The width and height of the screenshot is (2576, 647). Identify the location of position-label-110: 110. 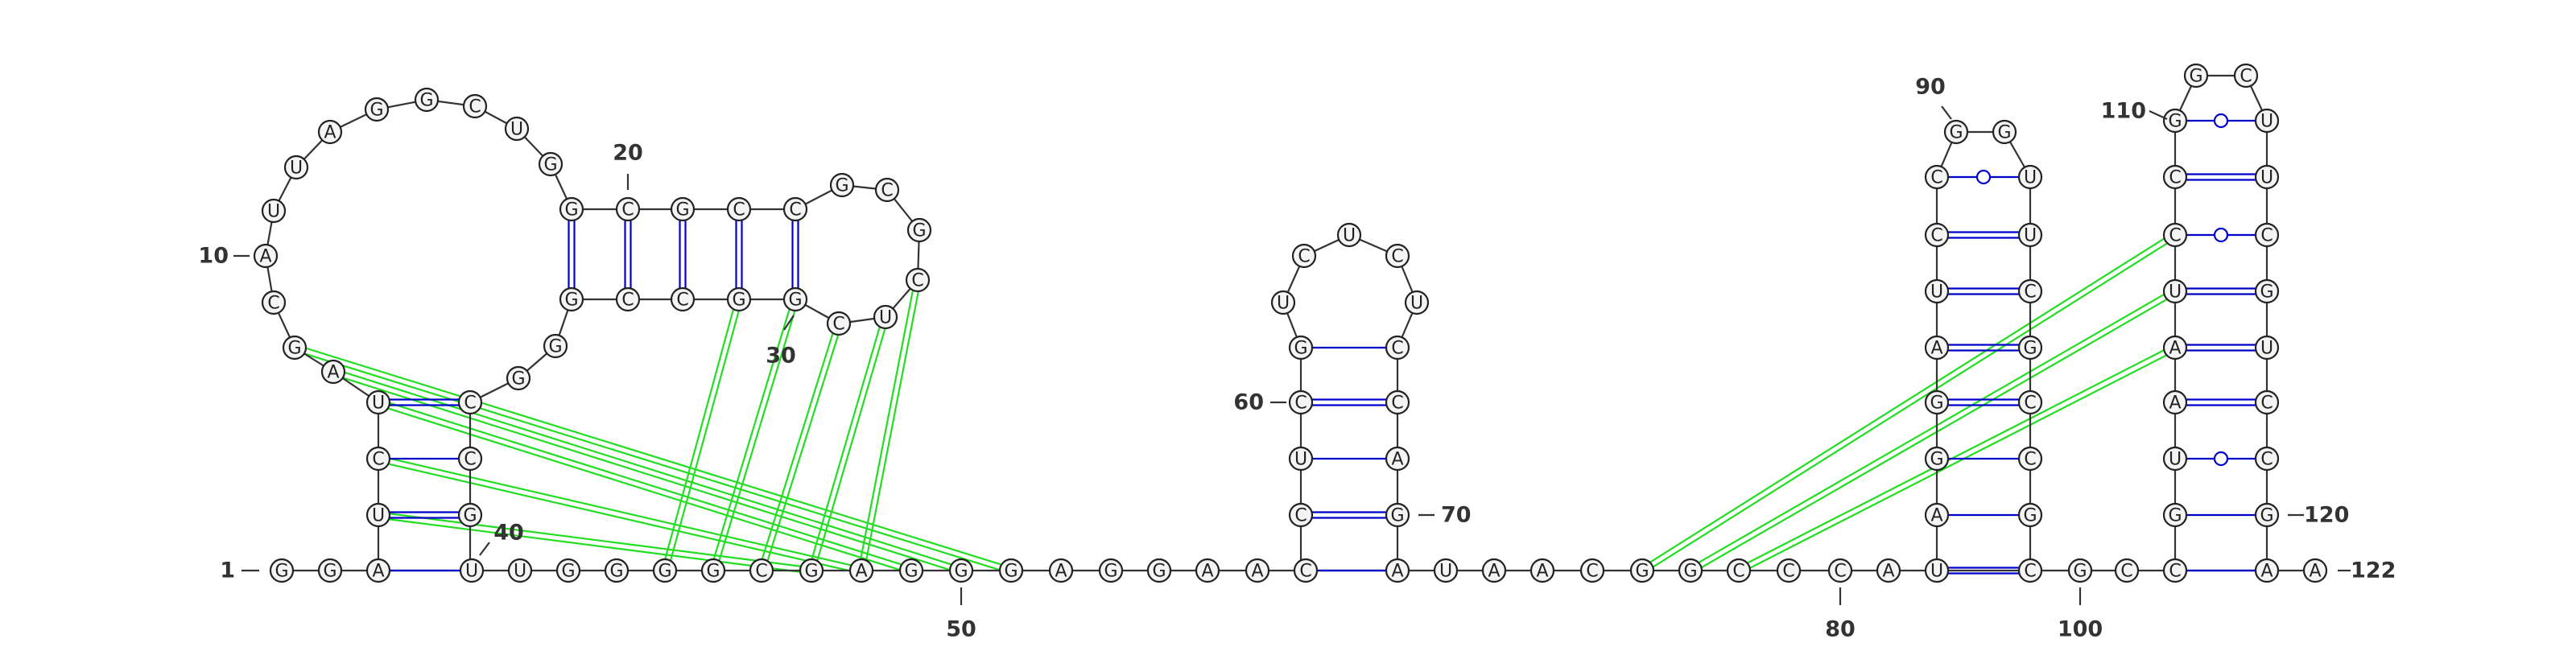
(2134, 111).